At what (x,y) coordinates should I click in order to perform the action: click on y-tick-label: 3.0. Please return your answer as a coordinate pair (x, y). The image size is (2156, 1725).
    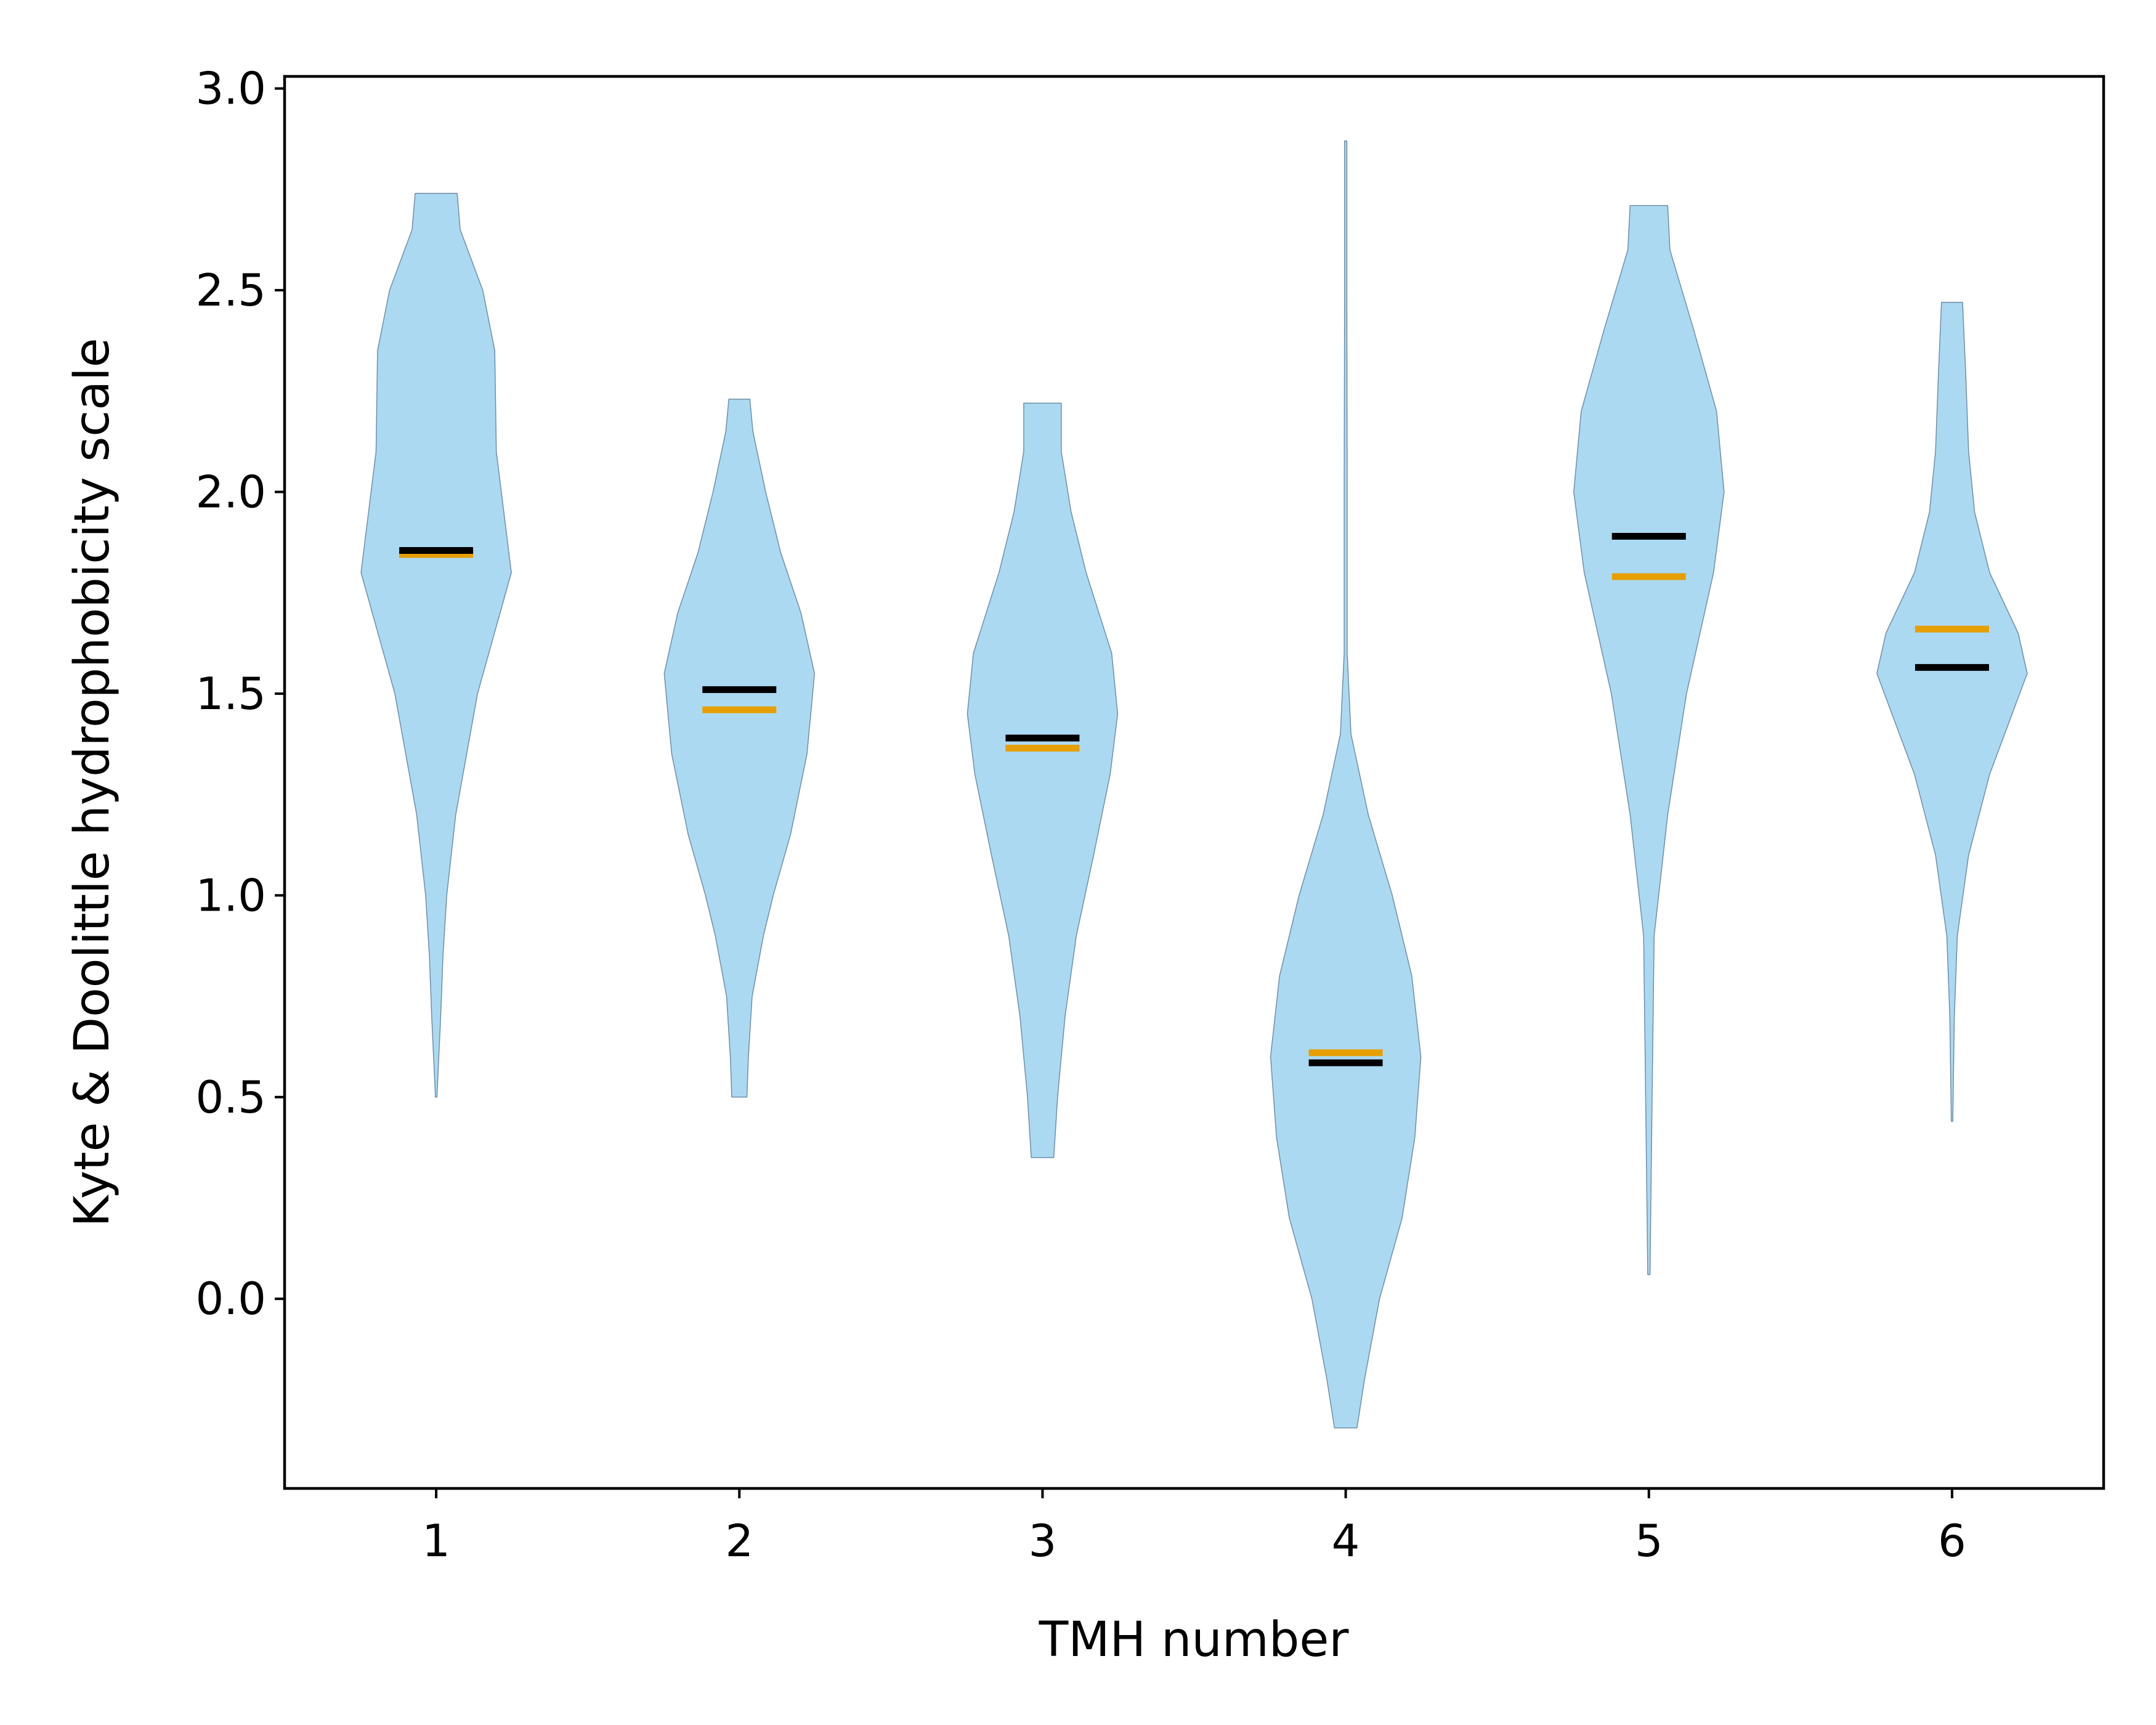
    Looking at the image, I should click on (230, 89).